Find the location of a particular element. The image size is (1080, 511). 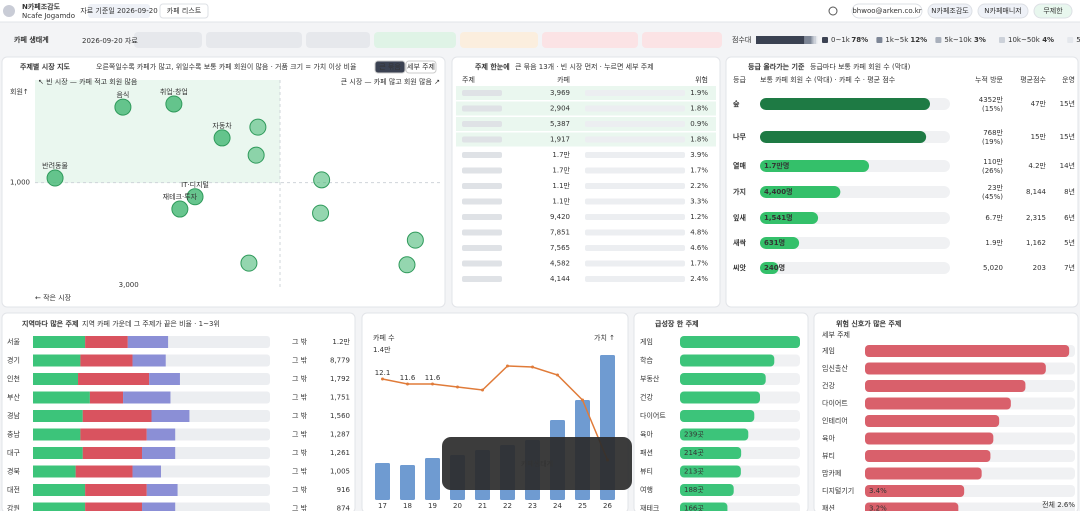

theme-icon is located at coordinates (833, 11).